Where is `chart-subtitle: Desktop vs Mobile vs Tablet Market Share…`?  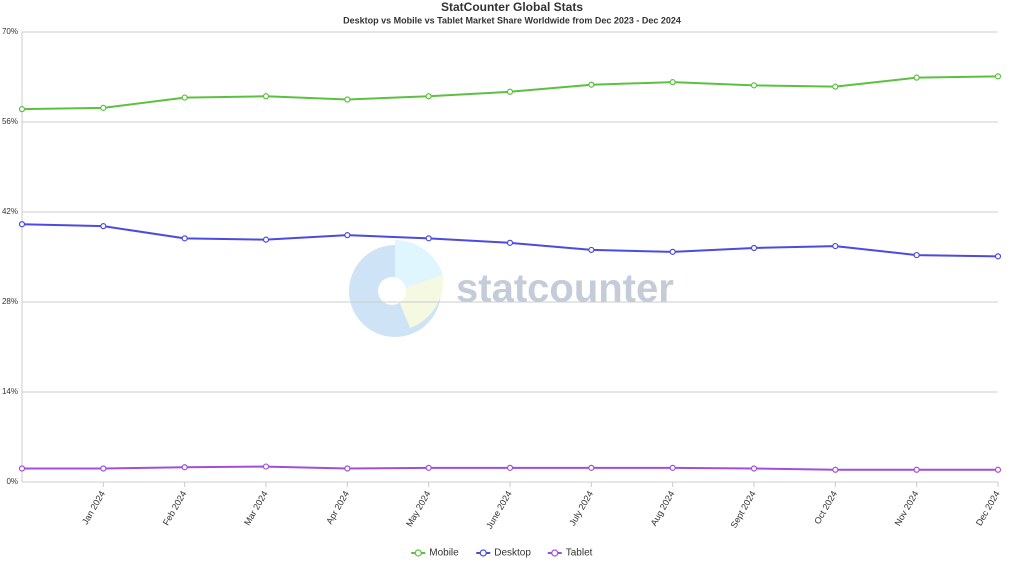 chart-subtitle: Desktop vs Mobile vs Tablet Market Share… is located at coordinates (512, 20).